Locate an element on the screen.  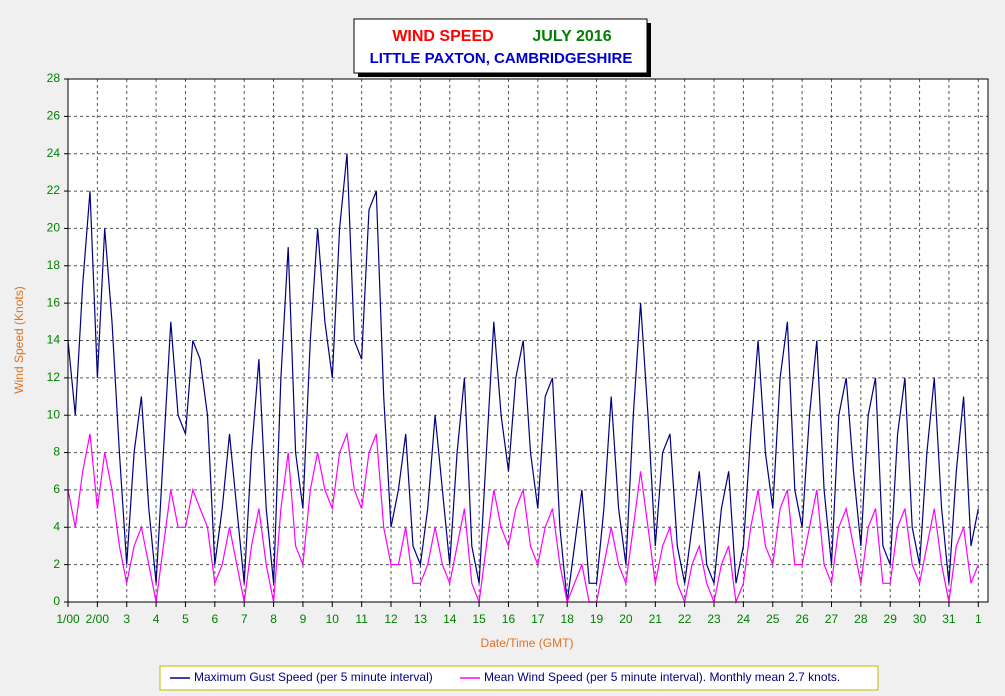
y-tick-label: 22 is located at coordinates (54, 190).